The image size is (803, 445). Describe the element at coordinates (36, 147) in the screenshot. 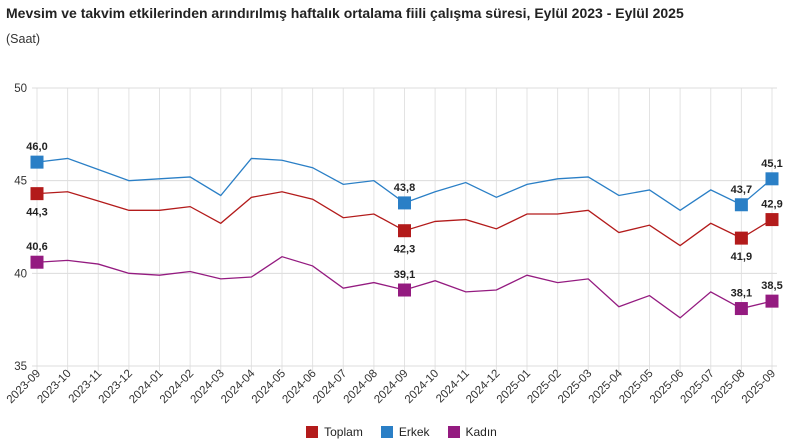

I see `data-label: 46,0` at that location.